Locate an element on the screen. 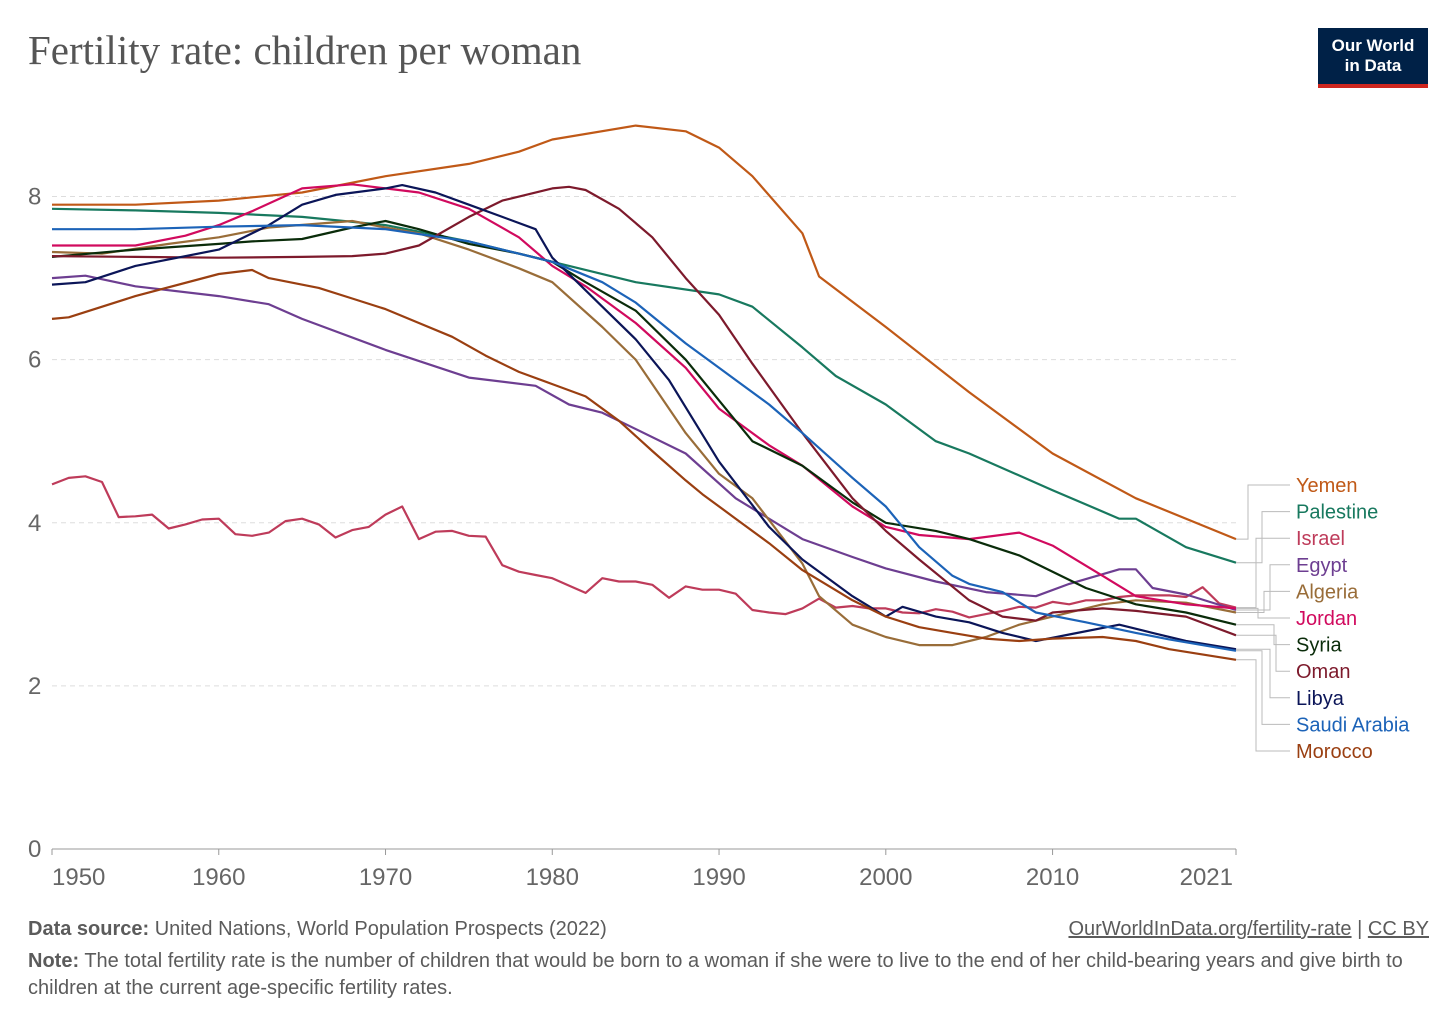 This screenshot has height=1028, width=1456. legend-label-egypt: Egypt is located at coordinates (1322, 566).